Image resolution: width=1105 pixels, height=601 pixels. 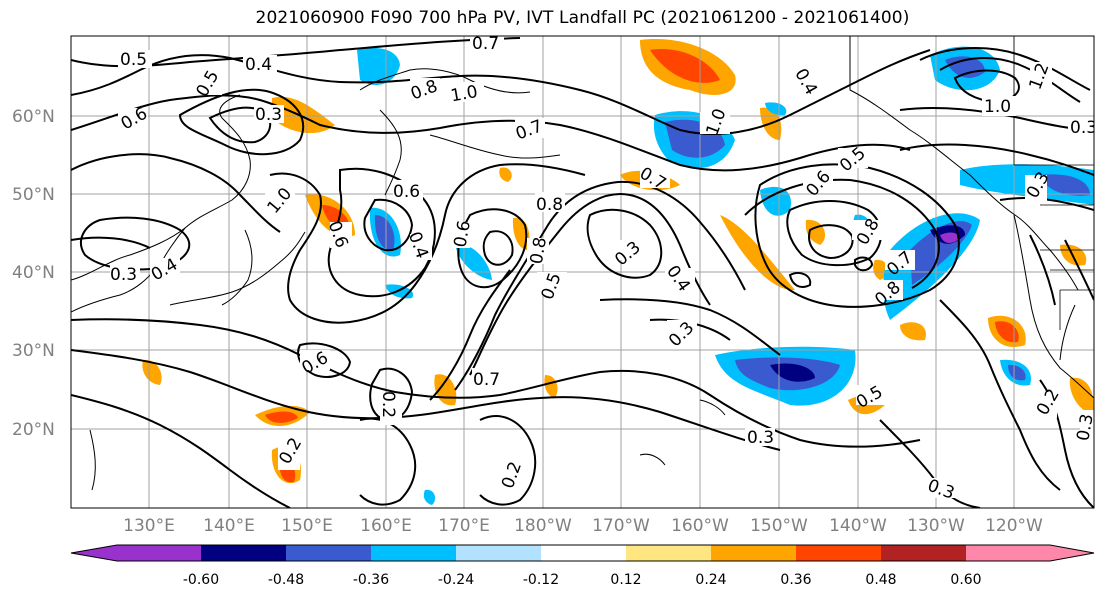 What do you see at coordinates (307, 526) in the screenshot?
I see `lon-label: 150°E` at bounding box center [307, 526].